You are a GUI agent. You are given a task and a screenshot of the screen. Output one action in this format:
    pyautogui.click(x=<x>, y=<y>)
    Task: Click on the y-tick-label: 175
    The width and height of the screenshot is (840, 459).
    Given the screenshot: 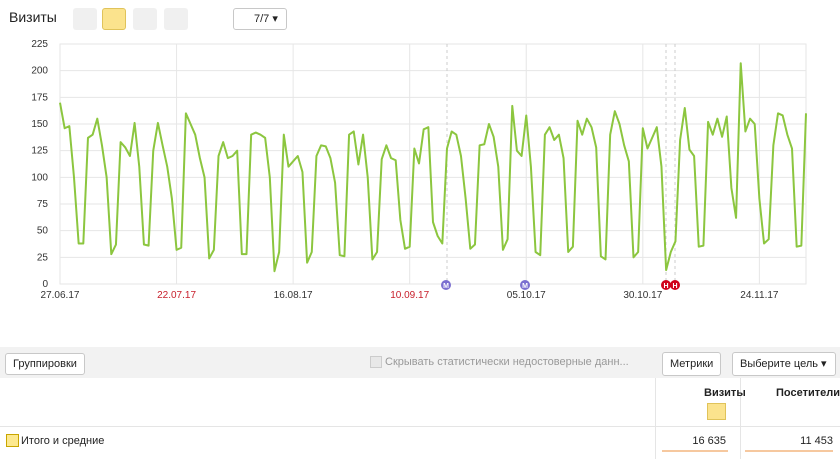 What is the action you would take?
    pyautogui.click(x=39, y=97)
    